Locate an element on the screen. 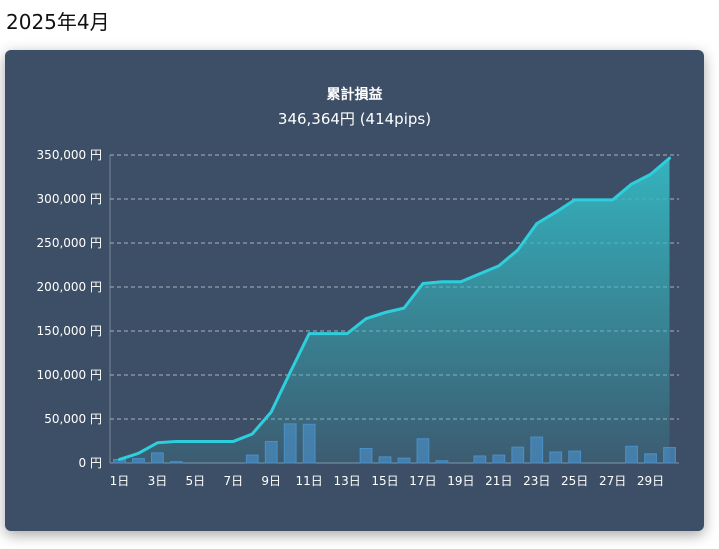 Image resolution: width=719 pixels, height=549 pixels. page-title: 2025年4月 is located at coordinates (58, 22).